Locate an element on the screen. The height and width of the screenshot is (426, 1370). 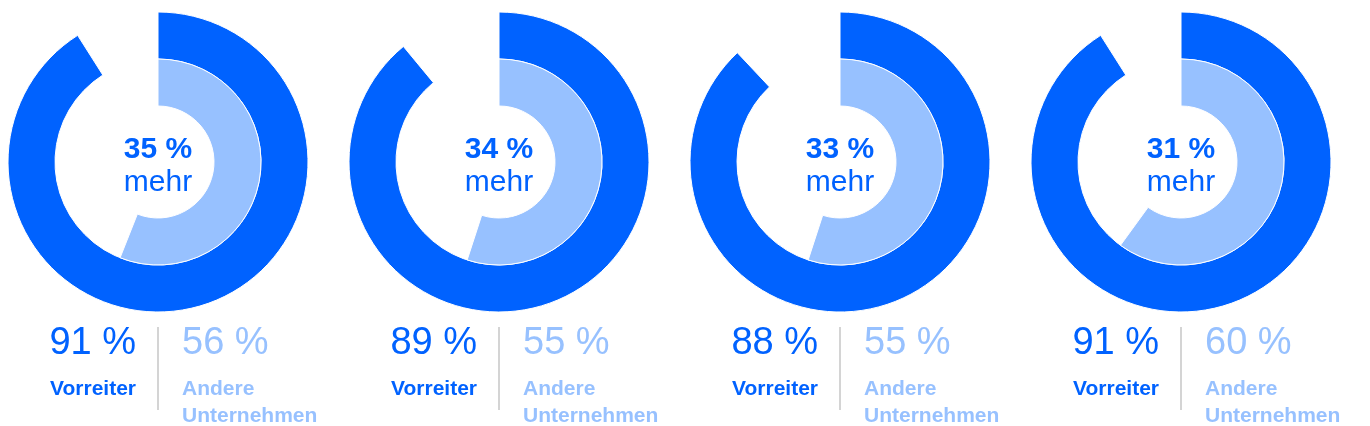
data-label: 60 % is located at coordinates (1248, 341).